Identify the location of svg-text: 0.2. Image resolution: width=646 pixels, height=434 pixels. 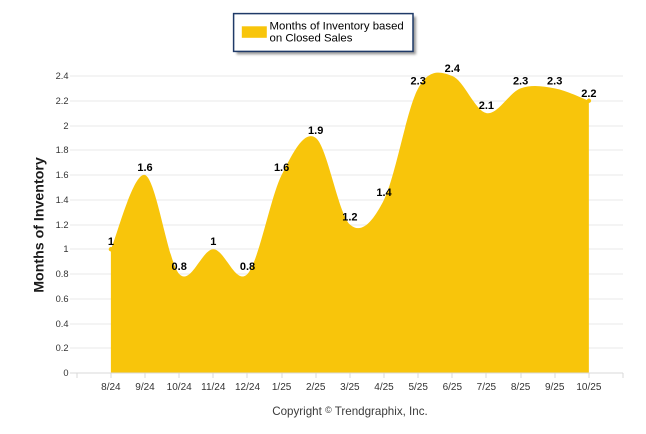
(62, 348).